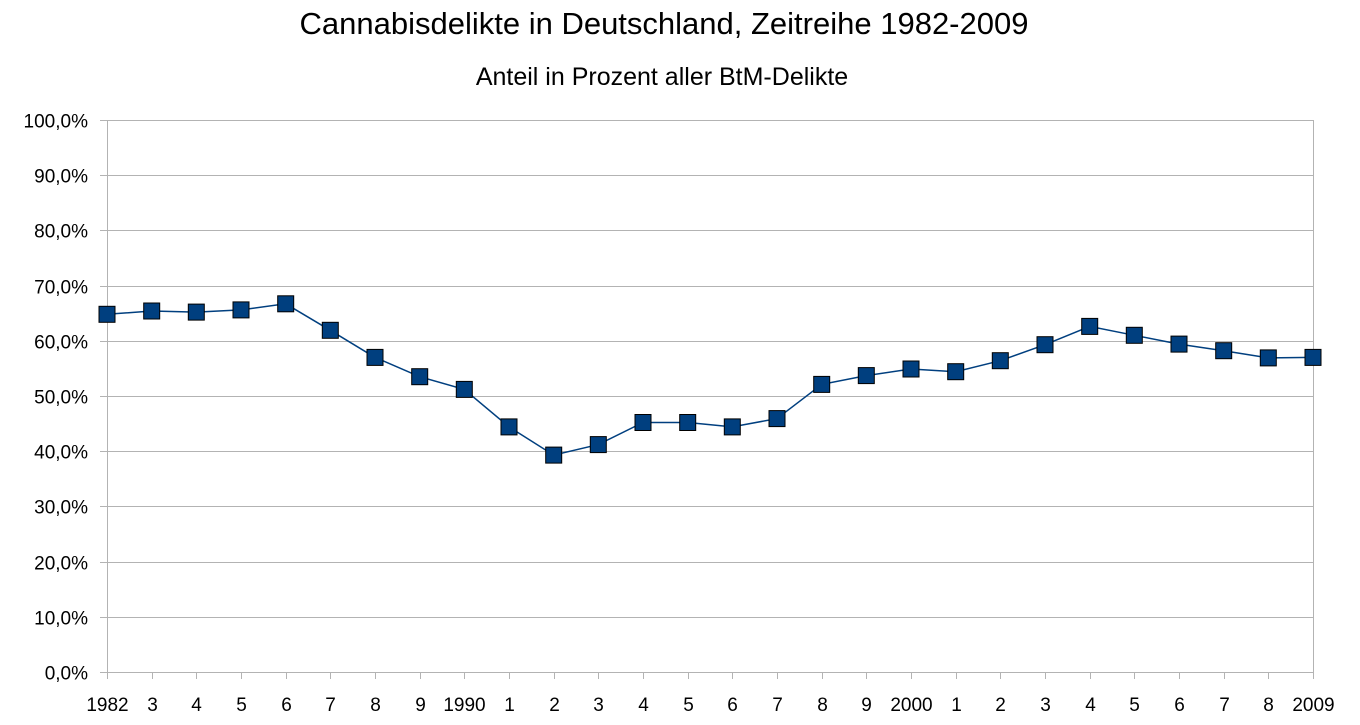  What do you see at coordinates (61, 453) in the screenshot?
I see `y-tick-label: 40,0%` at bounding box center [61, 453].